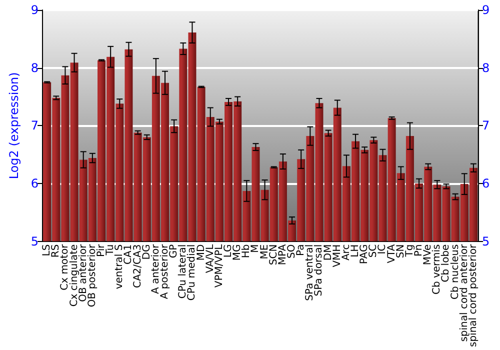  What do you see at coordinates (256, 248) in the screenshot?
I see `x-tick-label: M` at bounding box center [256, 248].